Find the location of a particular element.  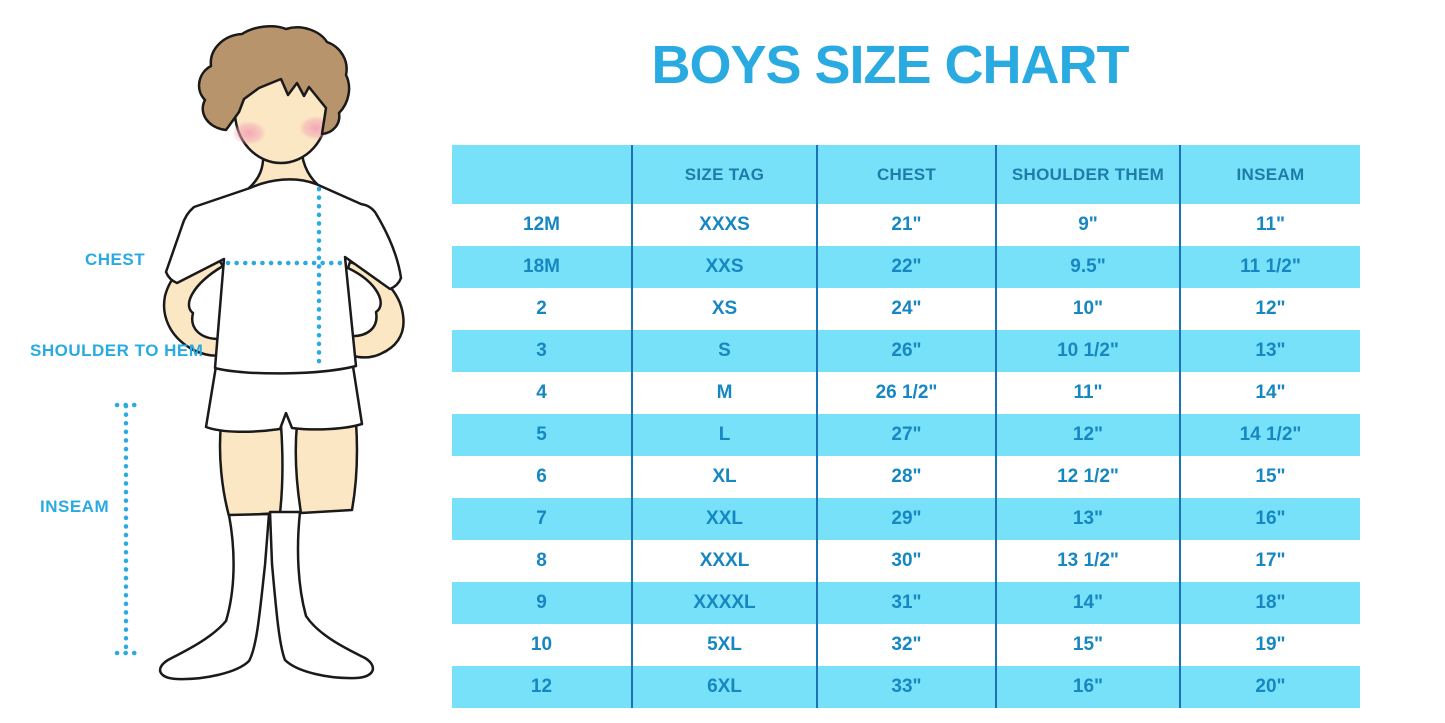

table-cell: 10 1/2" is located at coordinates (1087, 351).